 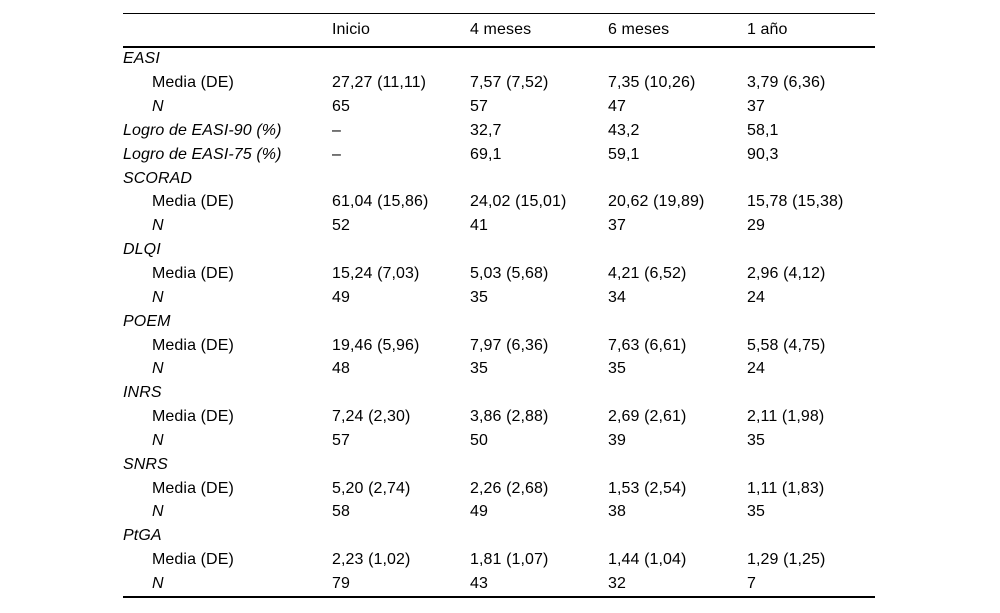 What do you see at coordinates (401, 30) in the screenshot?
I see `column-header: Inicio` at bounding box center [401, 30].